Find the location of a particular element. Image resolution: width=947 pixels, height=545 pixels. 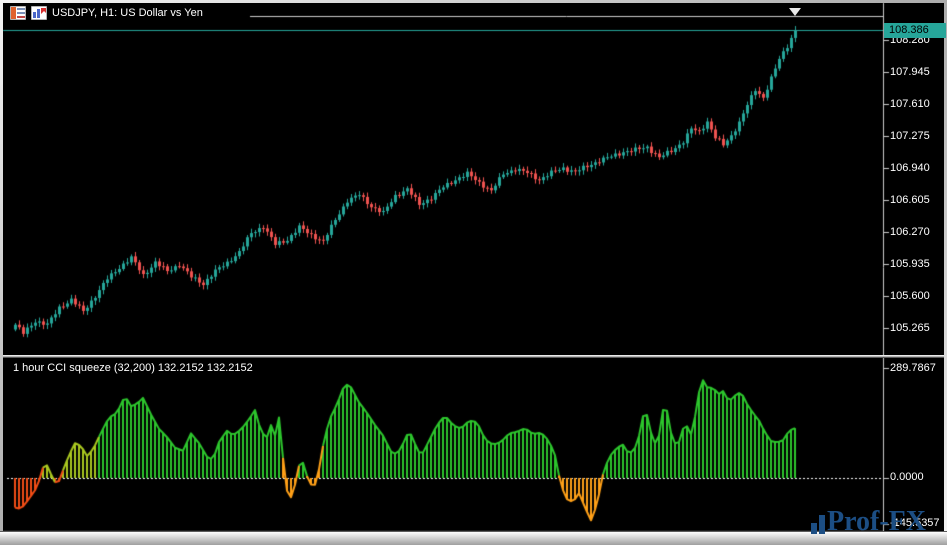

chart-title-bar: USDJPY, H1: US Dollar vs Yen is located at coordinates (110, 13).